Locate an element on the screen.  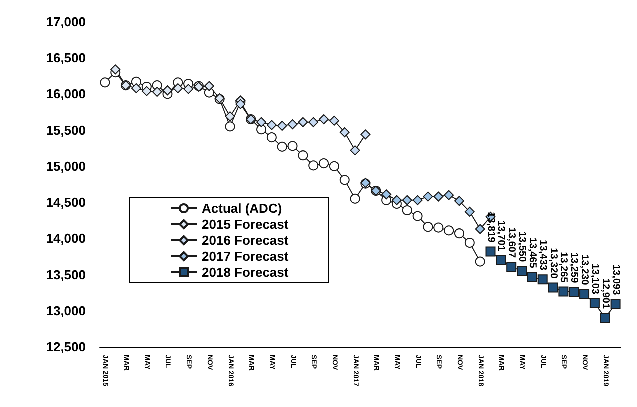
data-label: 13,265 is located at coordinates (564, 268).